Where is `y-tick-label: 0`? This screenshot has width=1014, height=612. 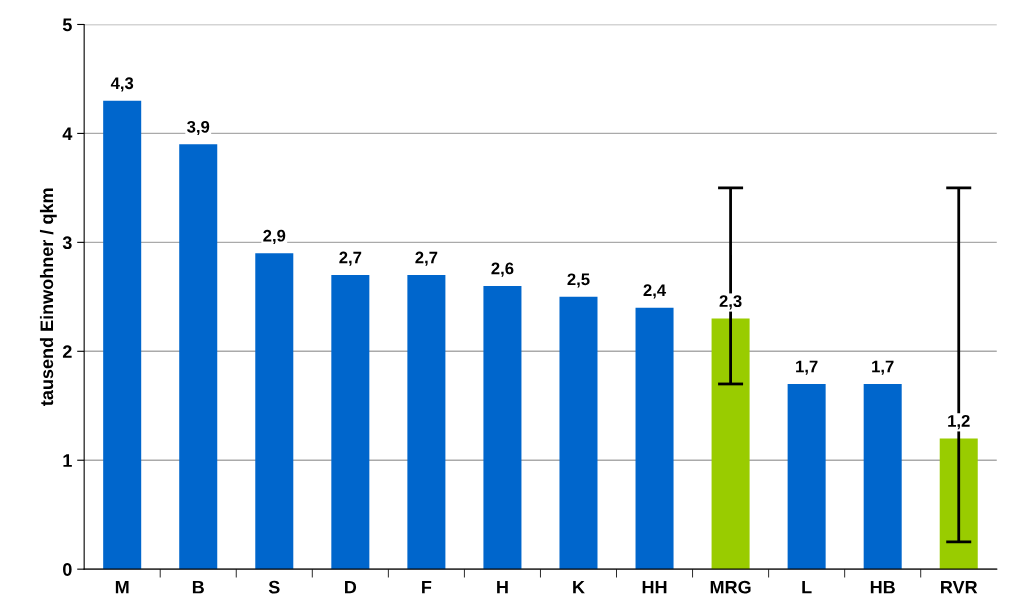
y-tick-label: 0 is located at coordinates (67, 569).